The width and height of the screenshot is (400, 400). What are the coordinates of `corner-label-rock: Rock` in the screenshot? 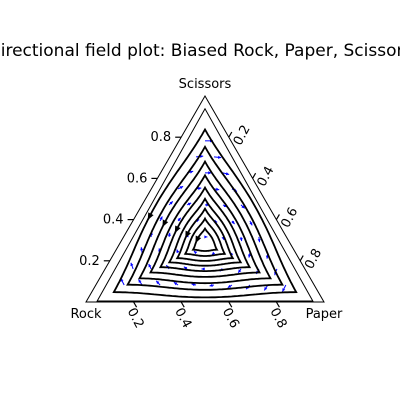 It's located at (86, 314).